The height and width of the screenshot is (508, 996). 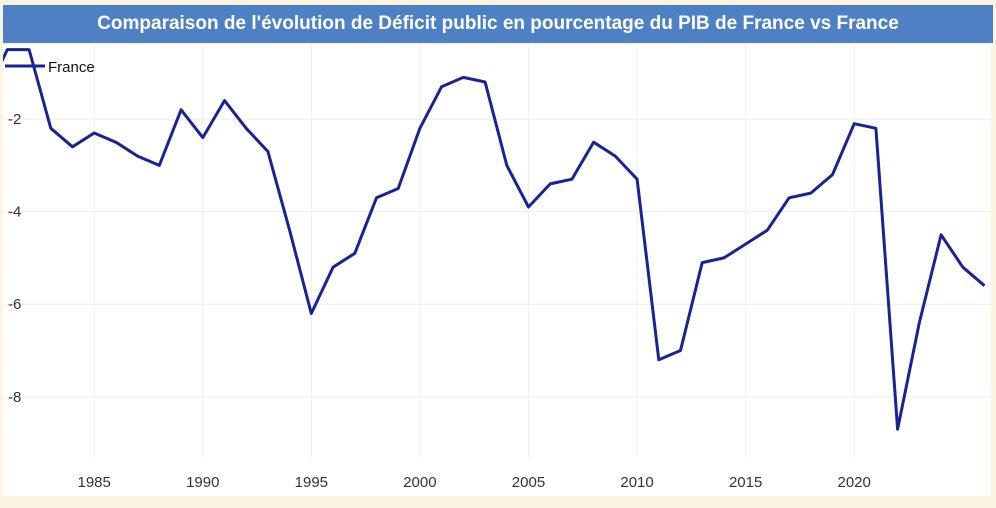 I want to click on y-tick-label: -4, so click(x=14, y=212).